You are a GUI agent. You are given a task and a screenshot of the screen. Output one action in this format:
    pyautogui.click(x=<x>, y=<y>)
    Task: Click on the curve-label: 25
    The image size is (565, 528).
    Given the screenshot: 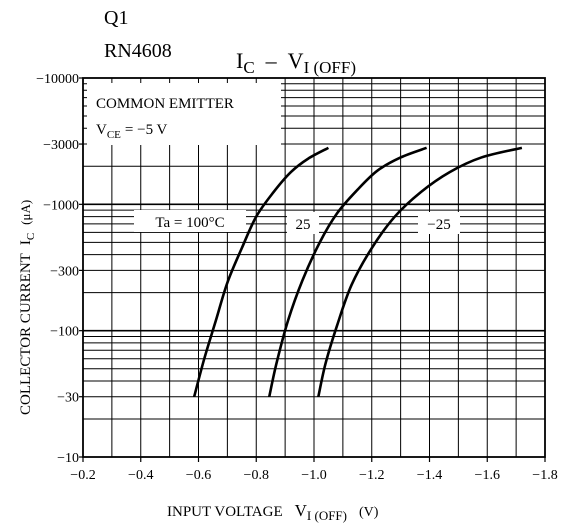 What is the action you would take?
    pyautogui.click(x=303, y=225)
    